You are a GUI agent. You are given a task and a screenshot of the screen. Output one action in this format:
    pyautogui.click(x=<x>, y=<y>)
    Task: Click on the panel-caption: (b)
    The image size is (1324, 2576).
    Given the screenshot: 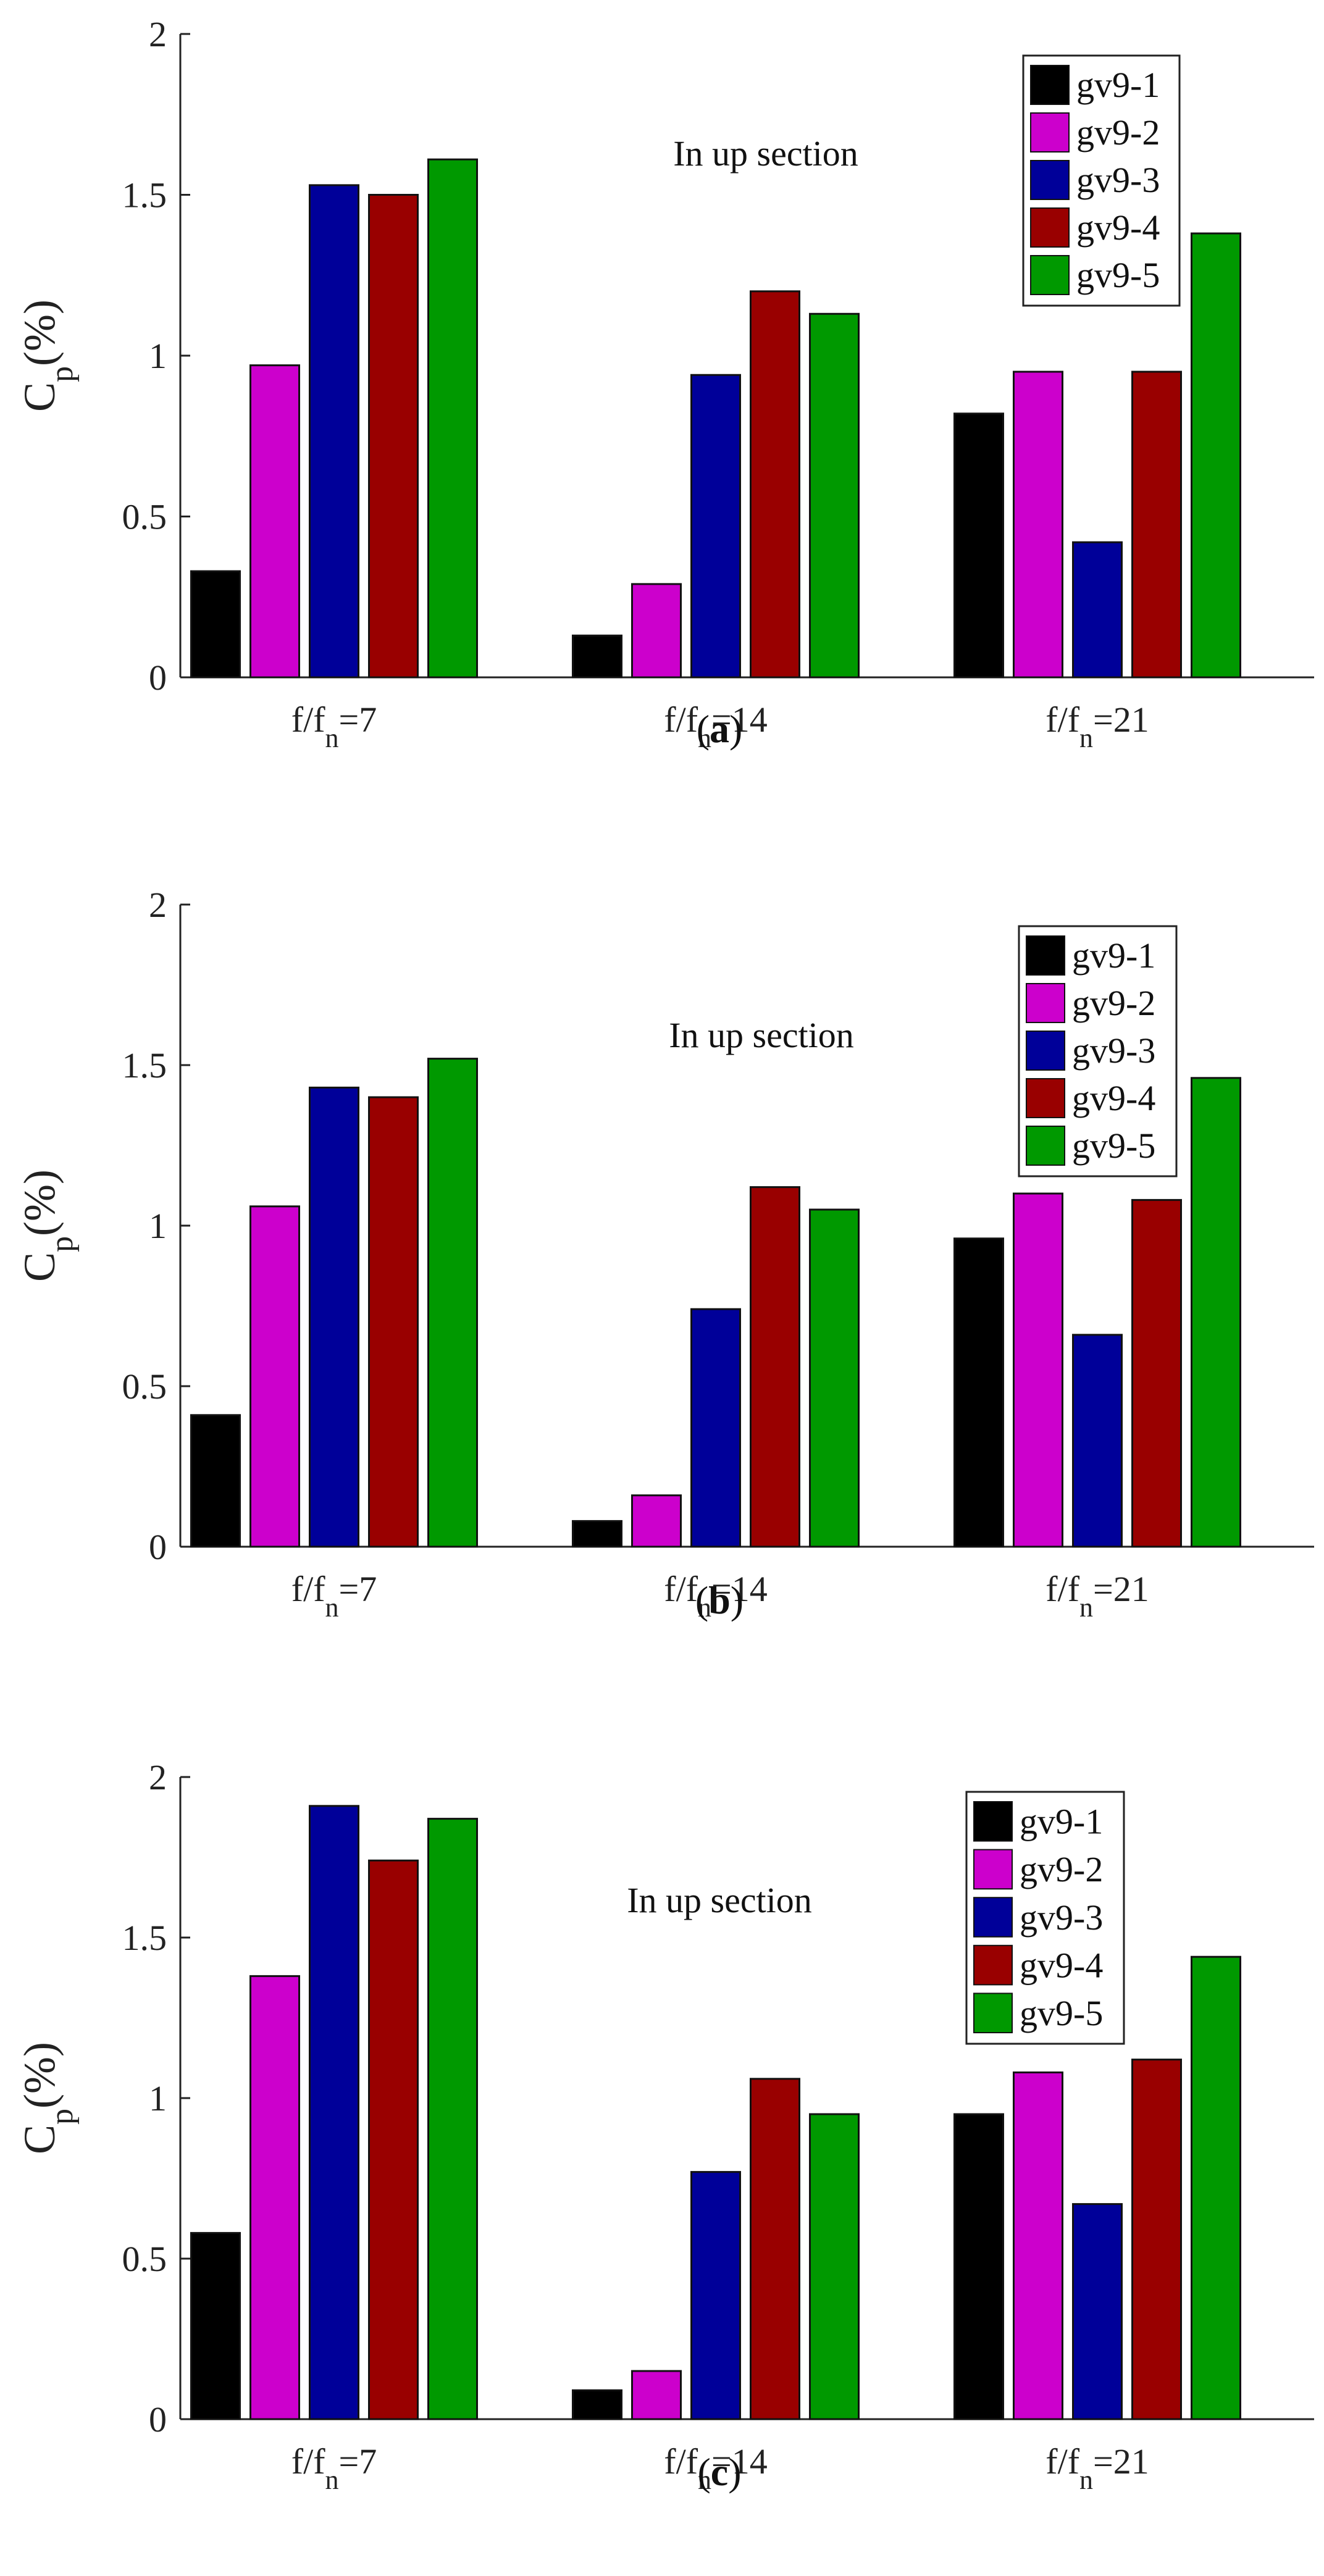 What is the action you would take?
    pyautogui.click(x=719, y=1600)
    